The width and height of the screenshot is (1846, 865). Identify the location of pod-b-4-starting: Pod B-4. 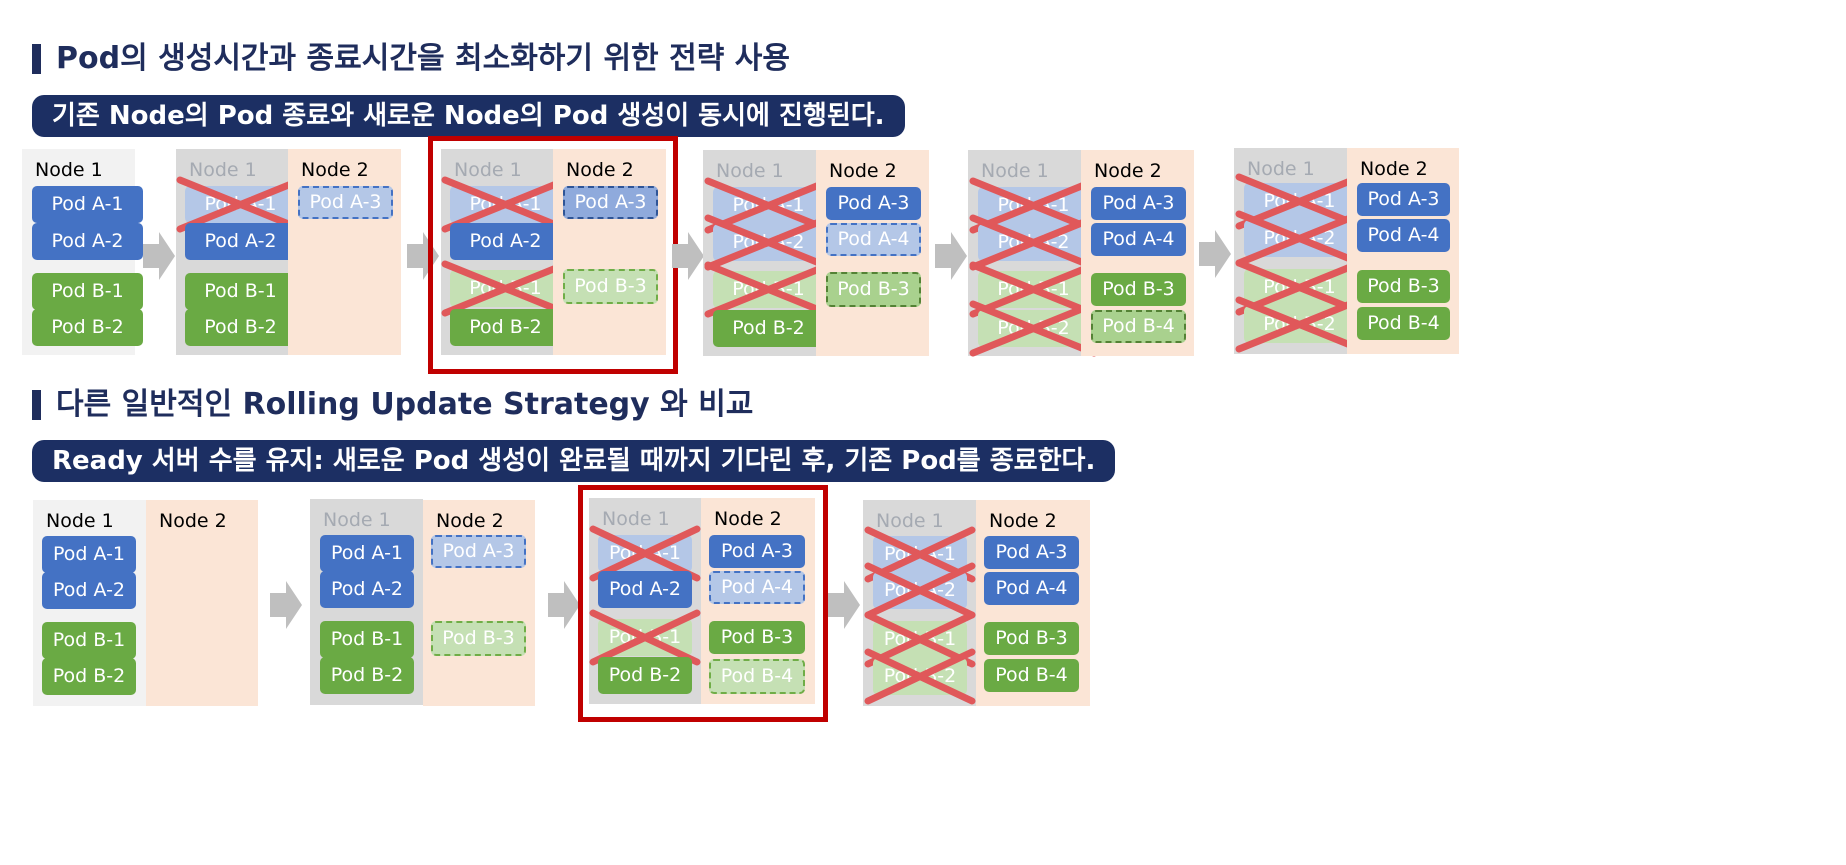
(1138, 326).